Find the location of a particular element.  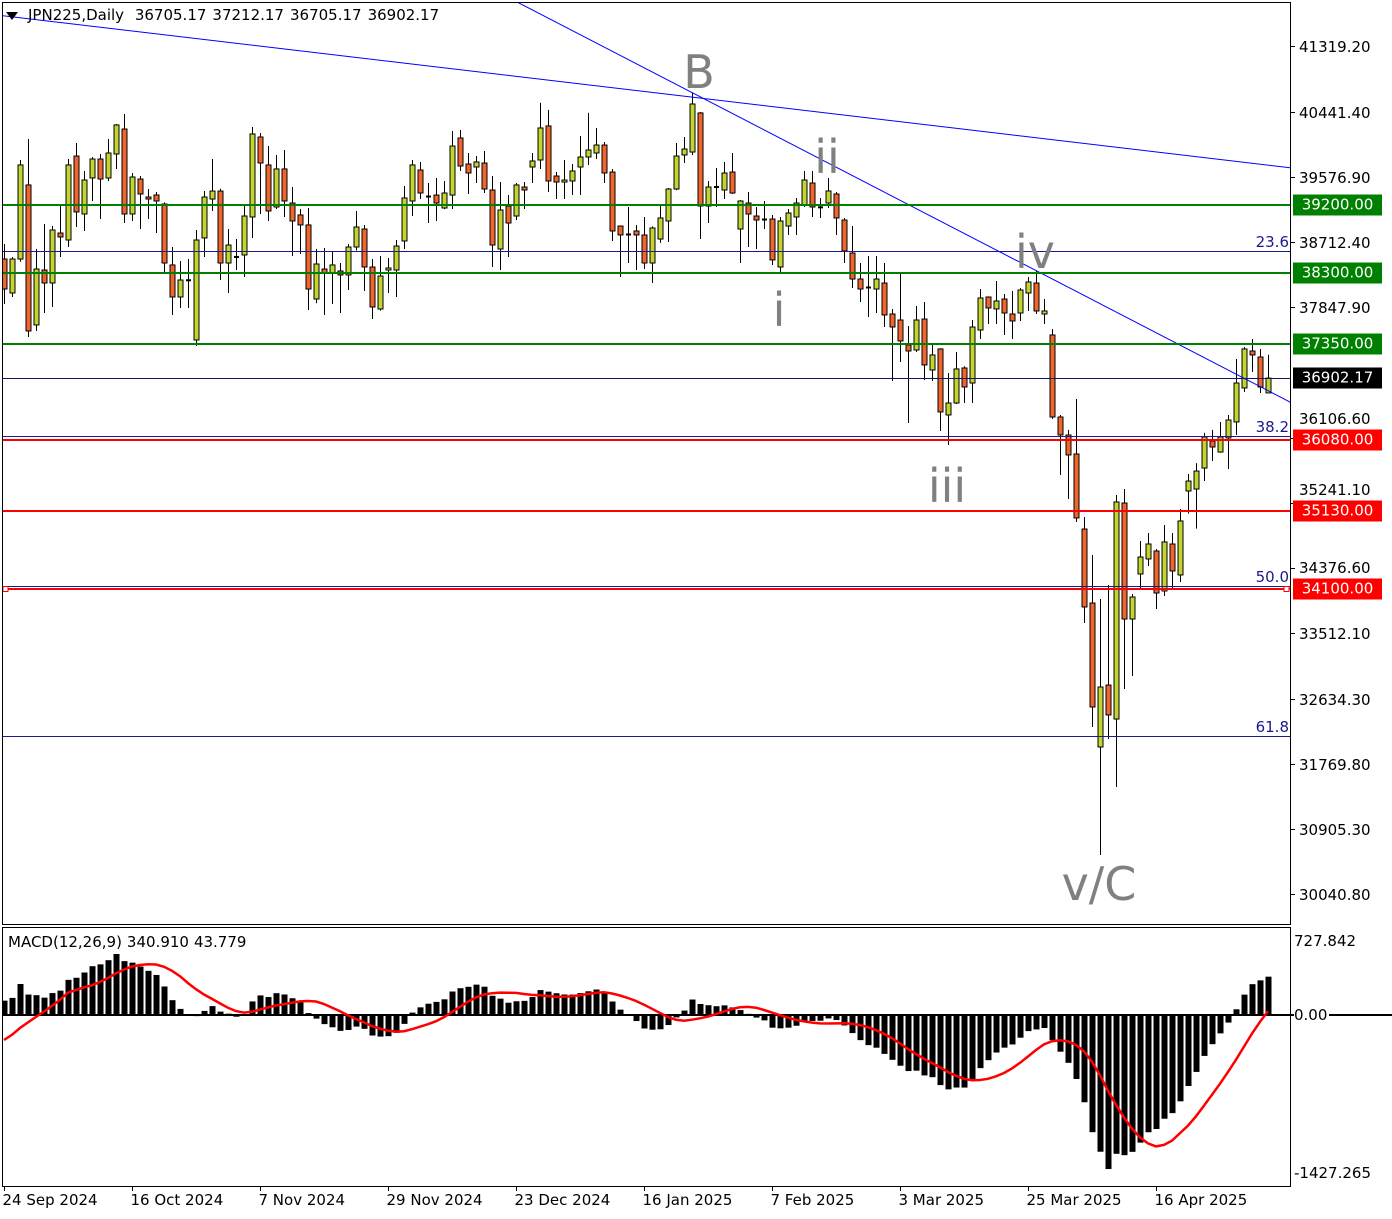

trendline is located at coordinates (650, 92).